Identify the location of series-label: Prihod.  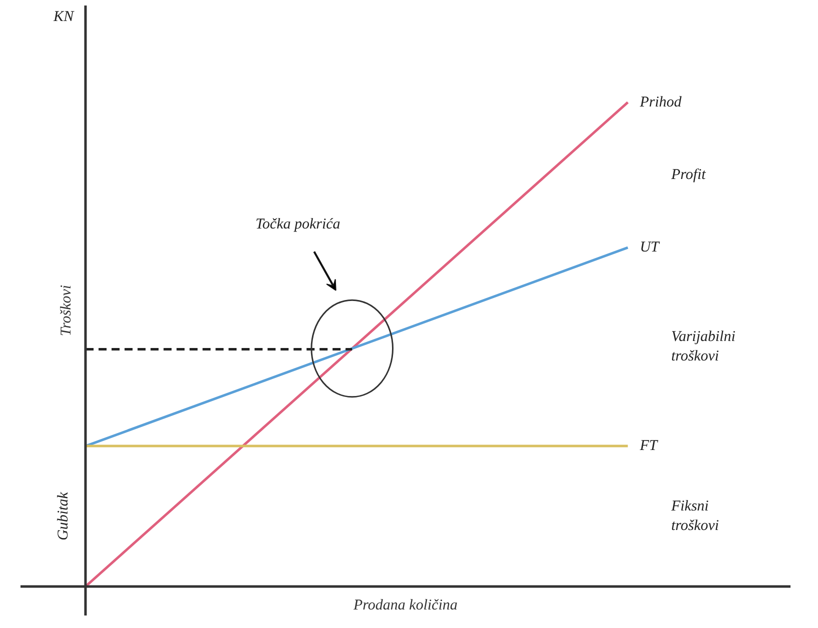
(660, 102).